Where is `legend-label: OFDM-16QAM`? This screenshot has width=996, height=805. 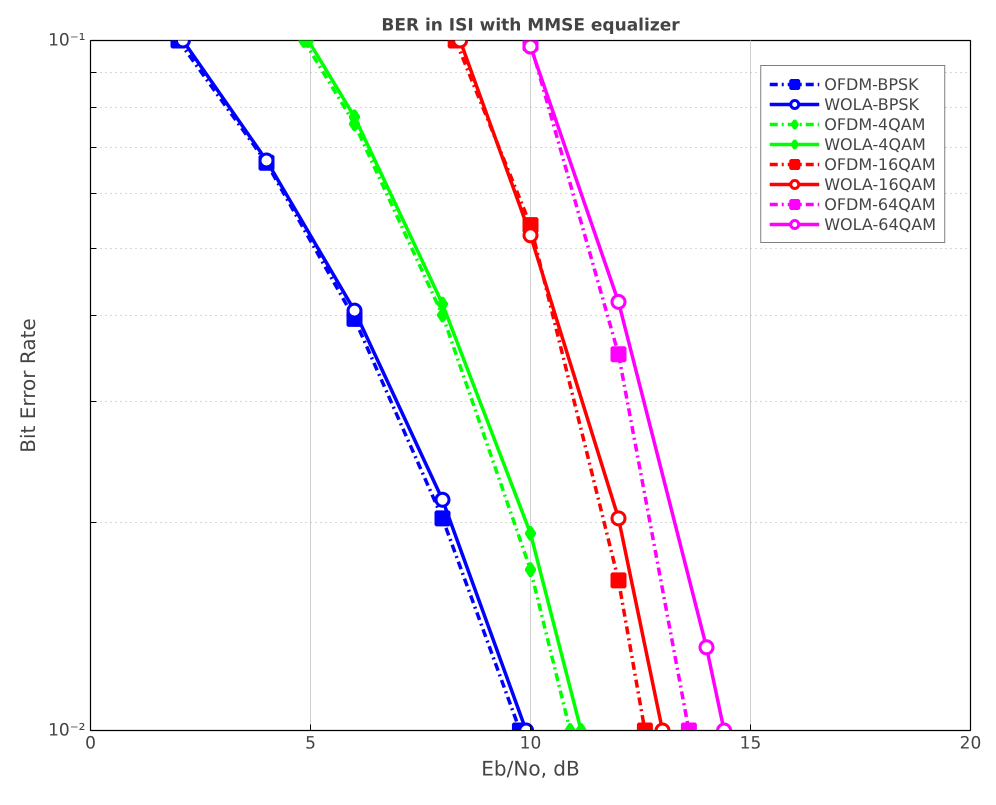 legend-label: OFDM-16QAM is located at coordinates (880, 164).